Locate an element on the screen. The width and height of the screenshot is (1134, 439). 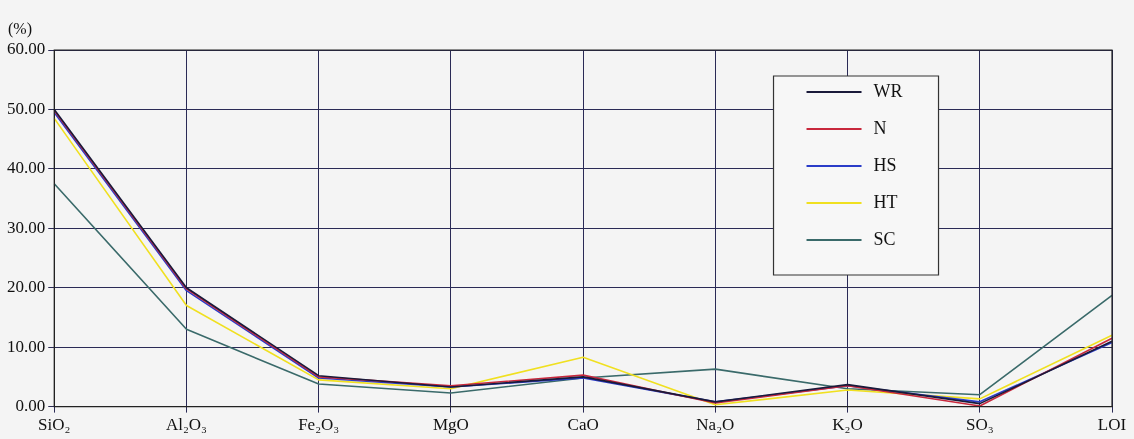
y-axis-title: (%) is located at coordinates (20, 29).